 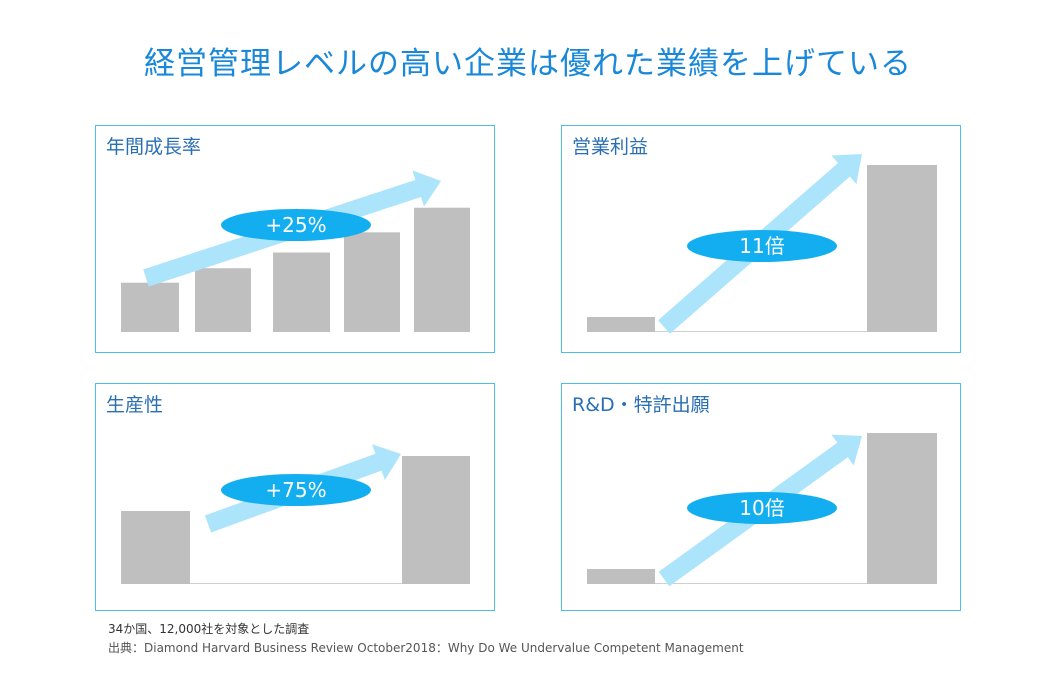 I want to click on chart-title: R&D・特許出願, so click(x=641, y=405).